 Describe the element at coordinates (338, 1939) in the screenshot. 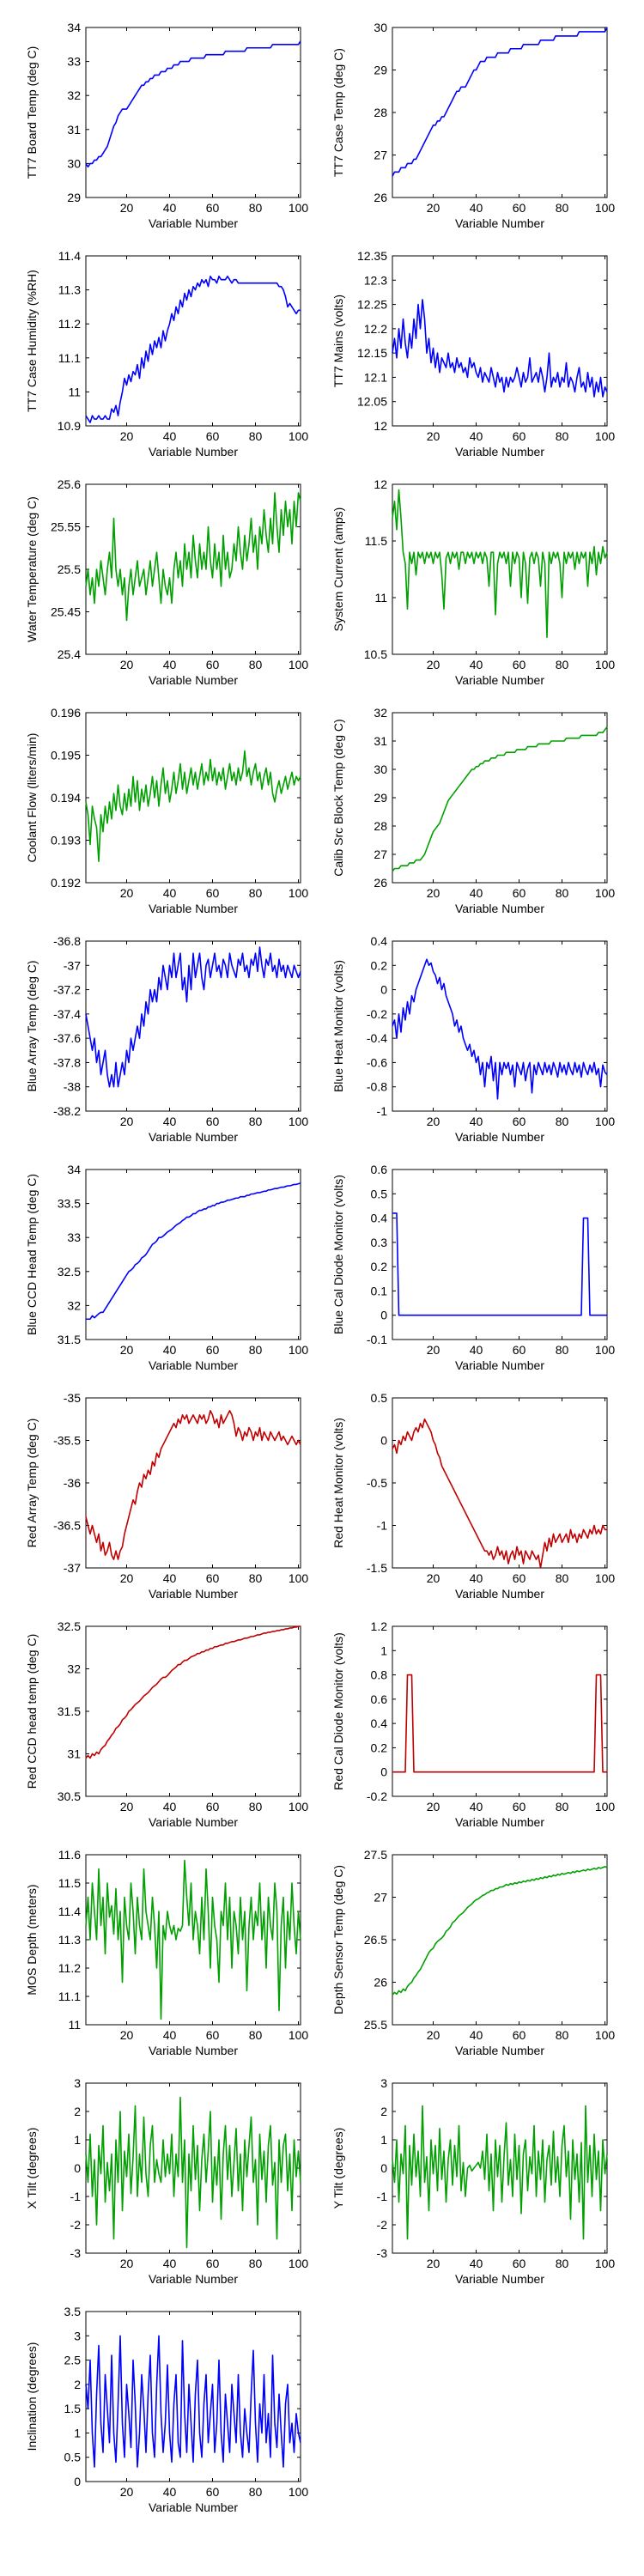

I see `y-axis-label: Depth Sensor Temp (deg C)` at that location.